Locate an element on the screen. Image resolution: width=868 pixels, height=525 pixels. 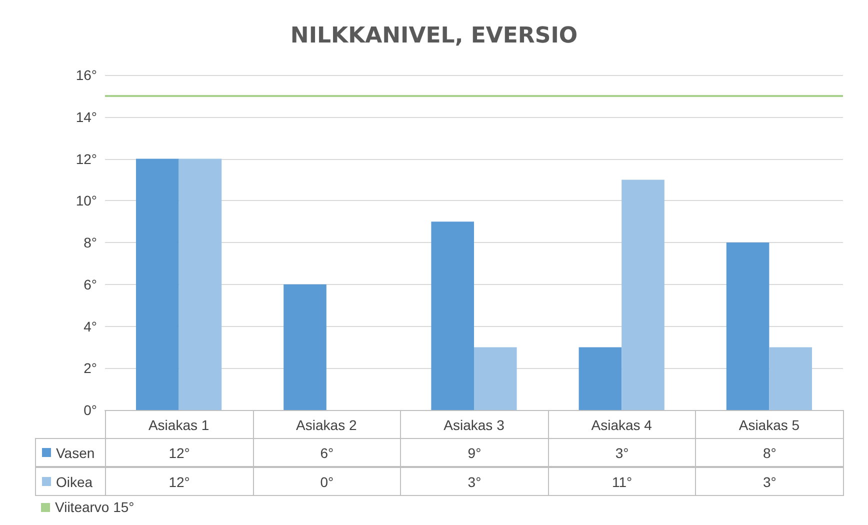
x-tick-label: Asiakas 3 is located at coordinates (474, 425).